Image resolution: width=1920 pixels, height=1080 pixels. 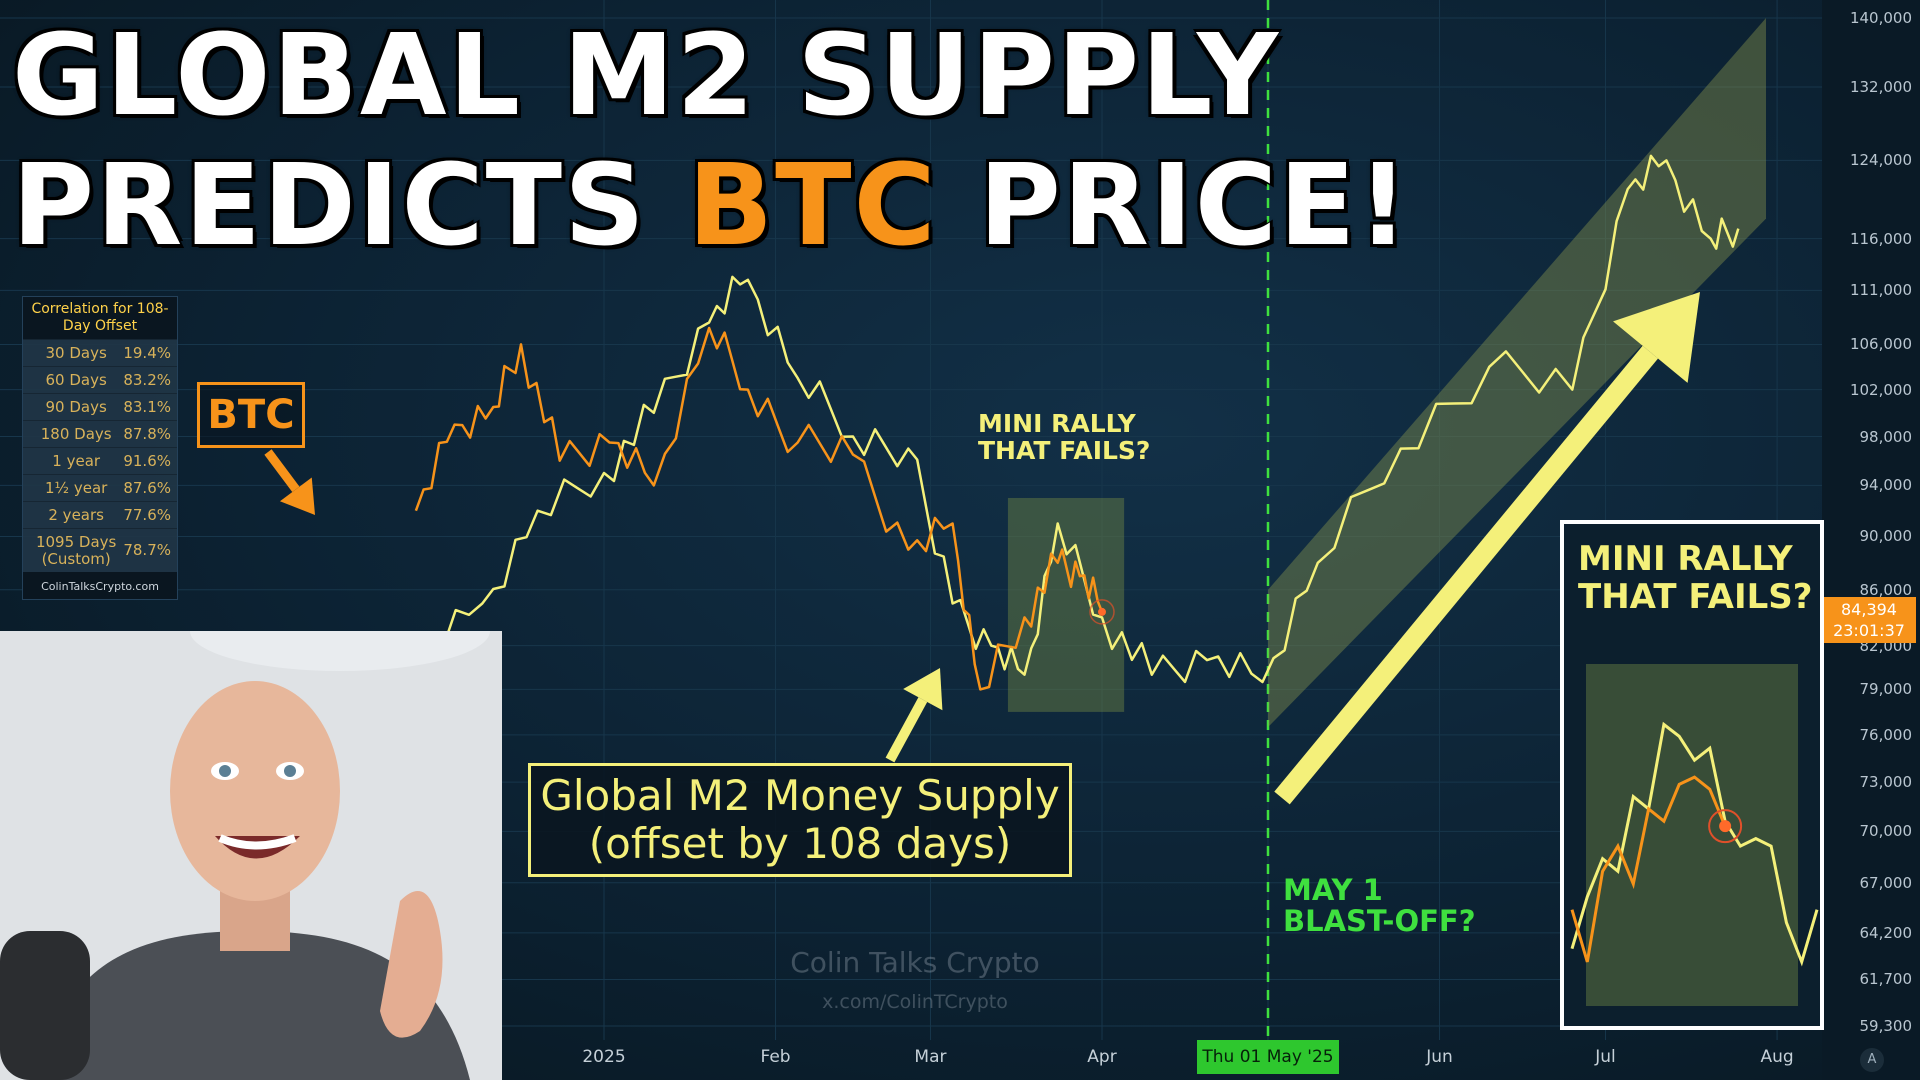 I want to click on correlation-row: 1 year 91.6%, so click(x=100, y=460).